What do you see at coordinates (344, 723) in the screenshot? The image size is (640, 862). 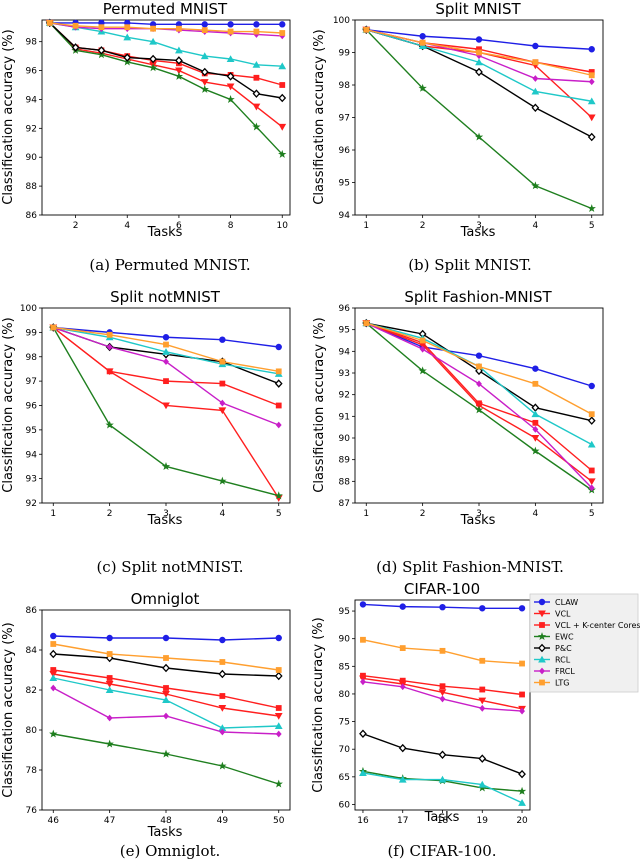 I see `y-tick-label: 75` at bounding box center [344, 723].